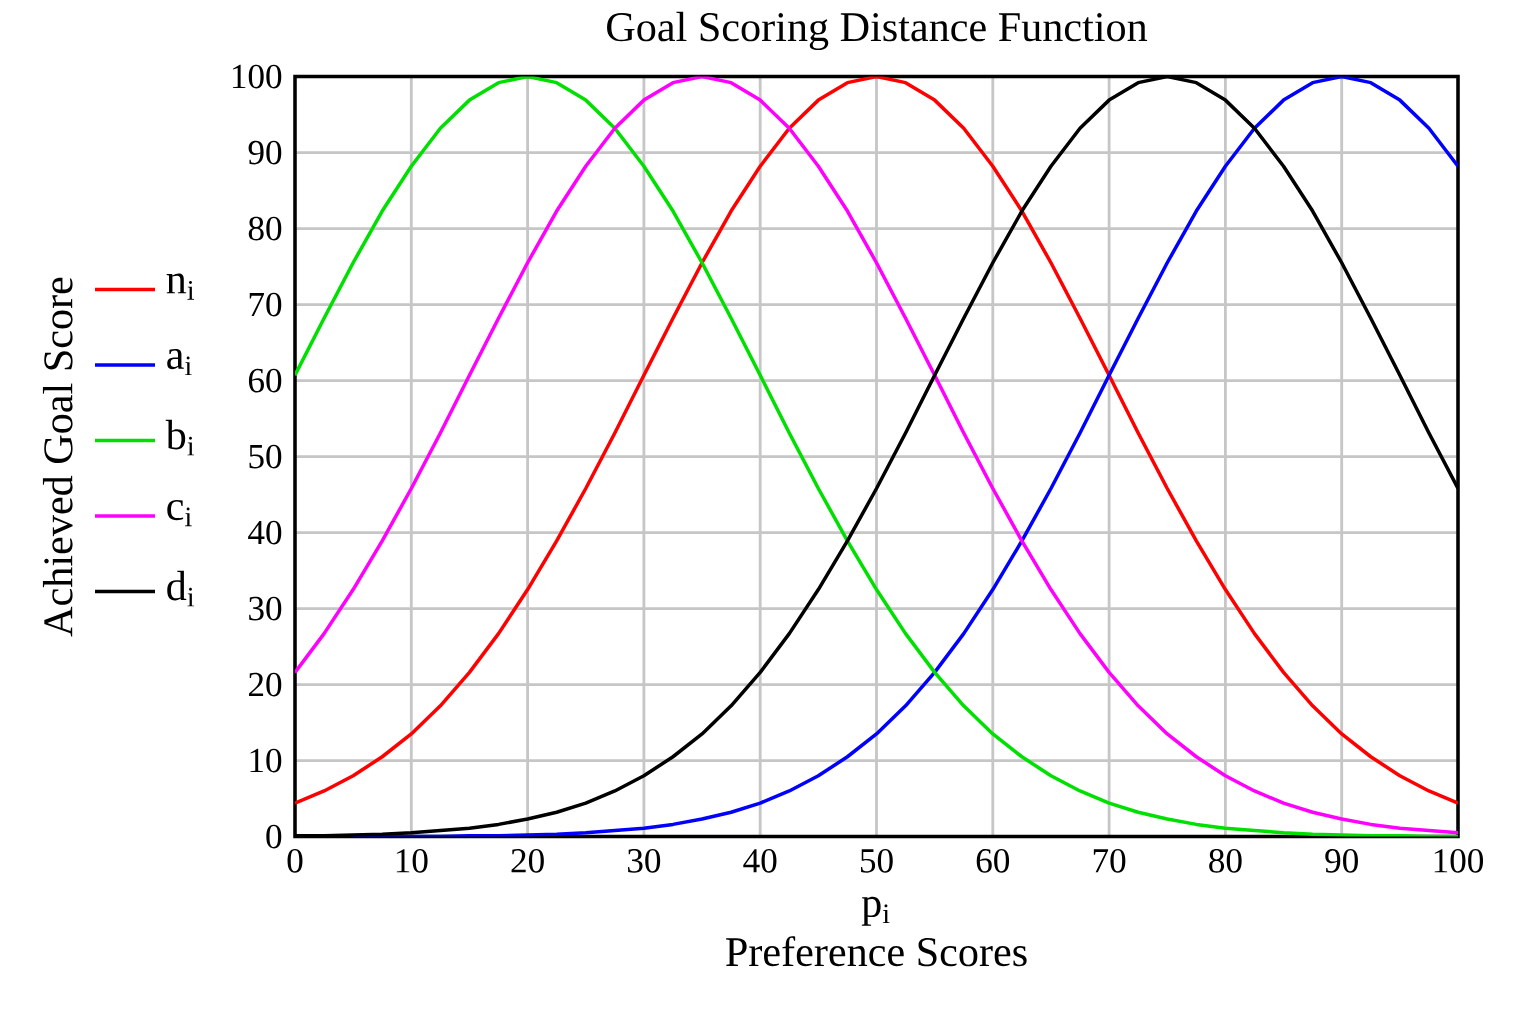 The height and width of the screenshot is (1020, 1532). What do you see at coordinates (877, 31) in the screenshot?
I see `chart-title: Goal Scoring Distance Function` at bounding box center [877, 31].